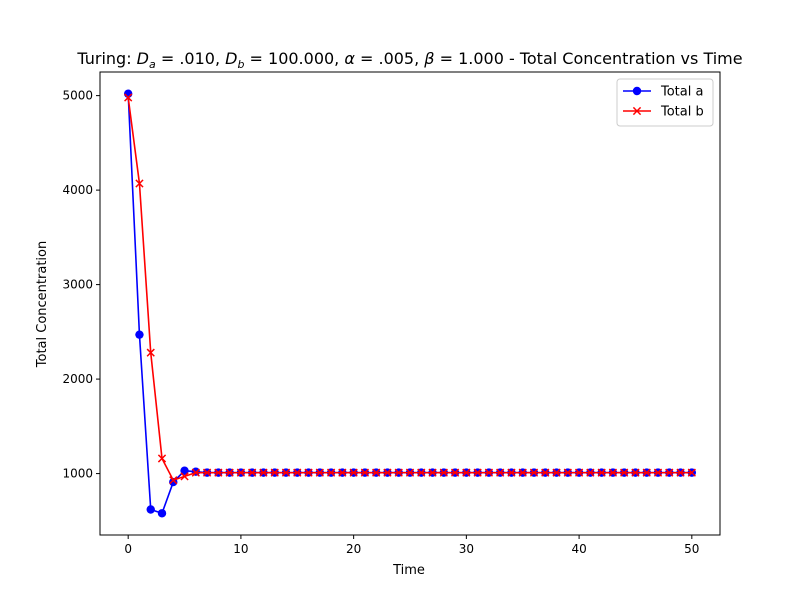 The width and height of the screenshot is (800, 600). What do you see at coordinates (152, 64) in the screenshot?
I see `title-part: a` at bounding box center [152, 64].